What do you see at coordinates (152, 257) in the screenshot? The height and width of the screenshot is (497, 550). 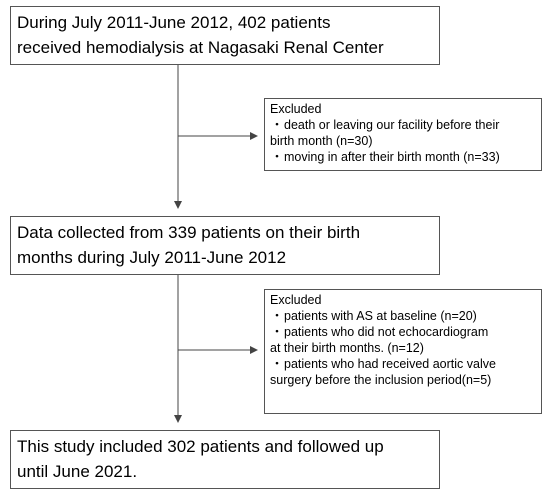 I see `box-collected-line-2: months during July 2011-June 2012` at bounding box center [152, 257].